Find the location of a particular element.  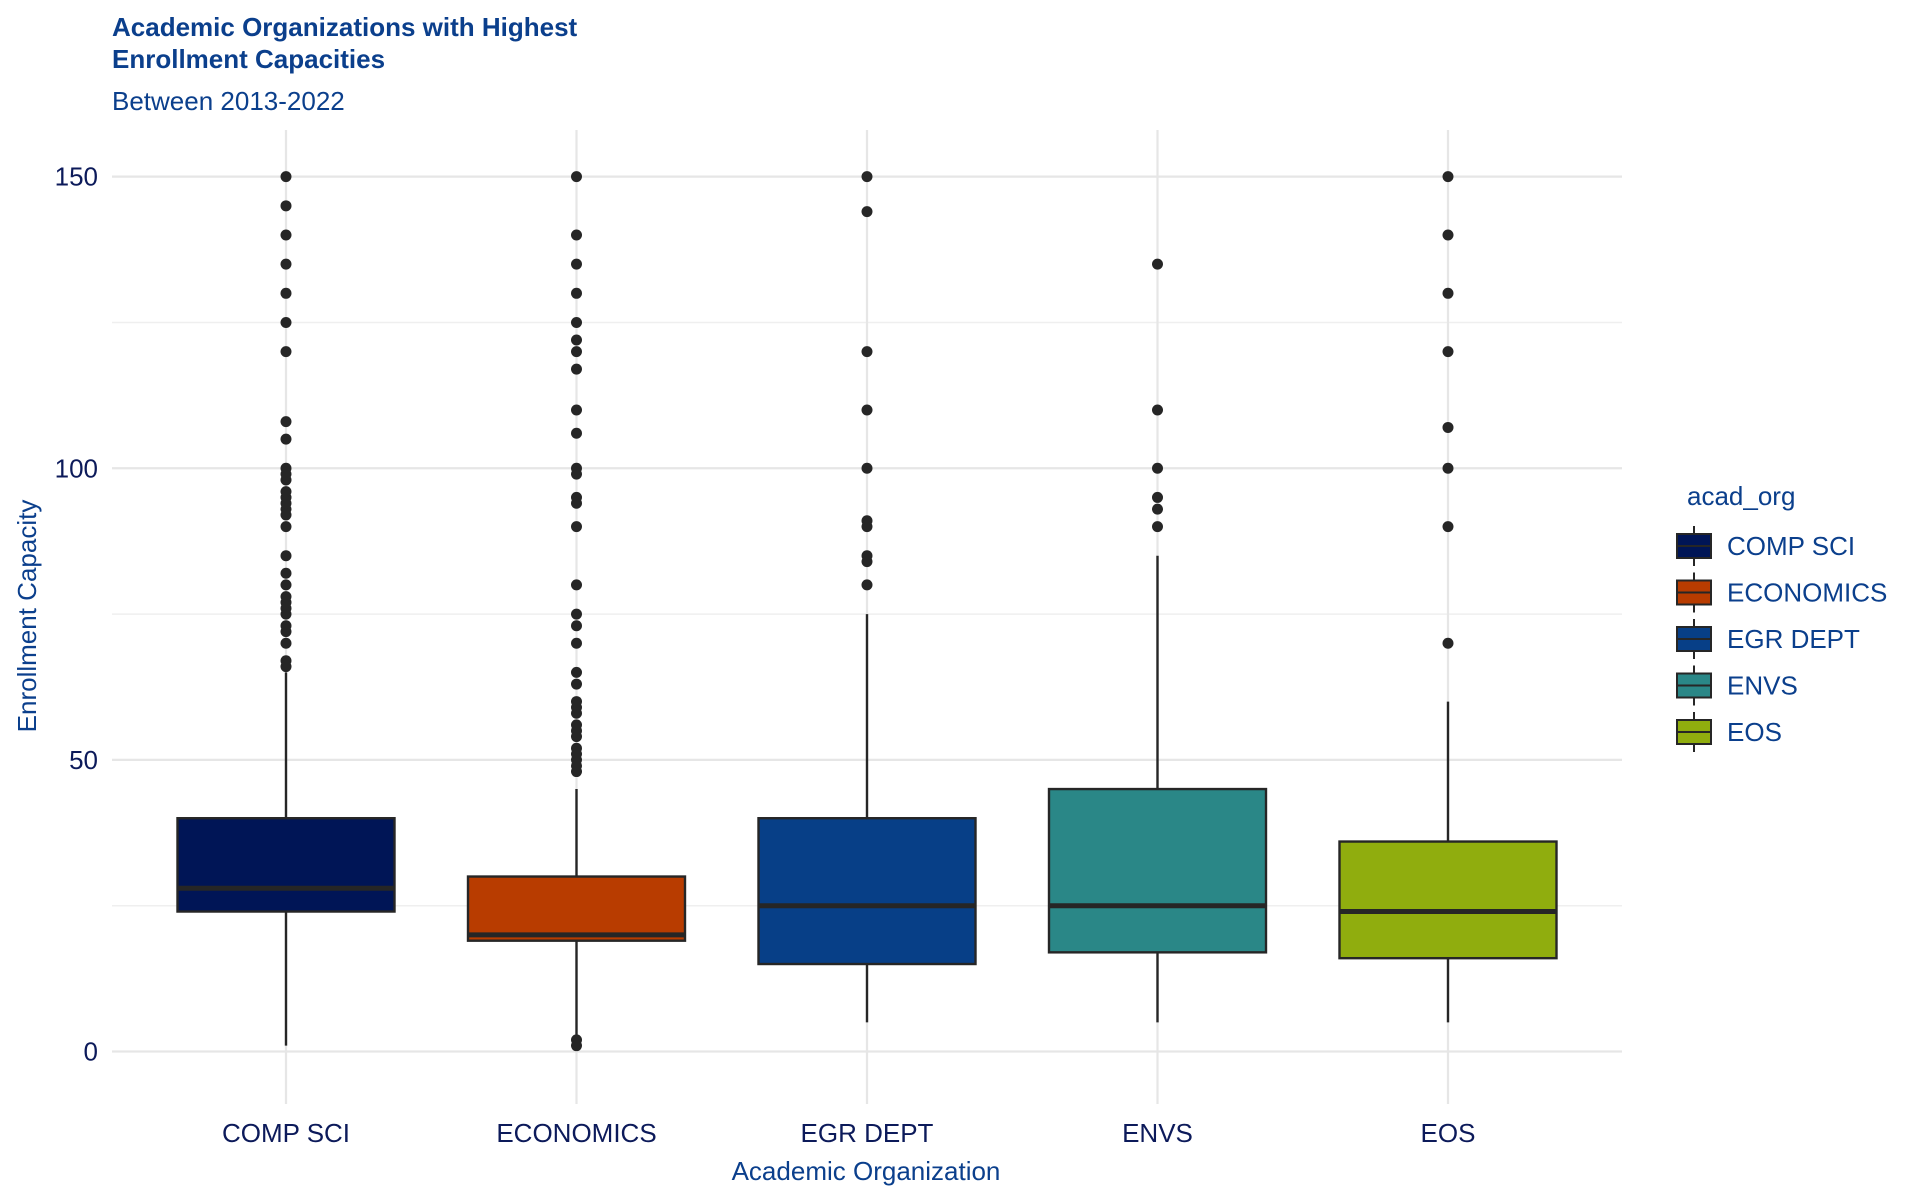

legend-item: COMP SCI is located at coordinates (1765, 546).